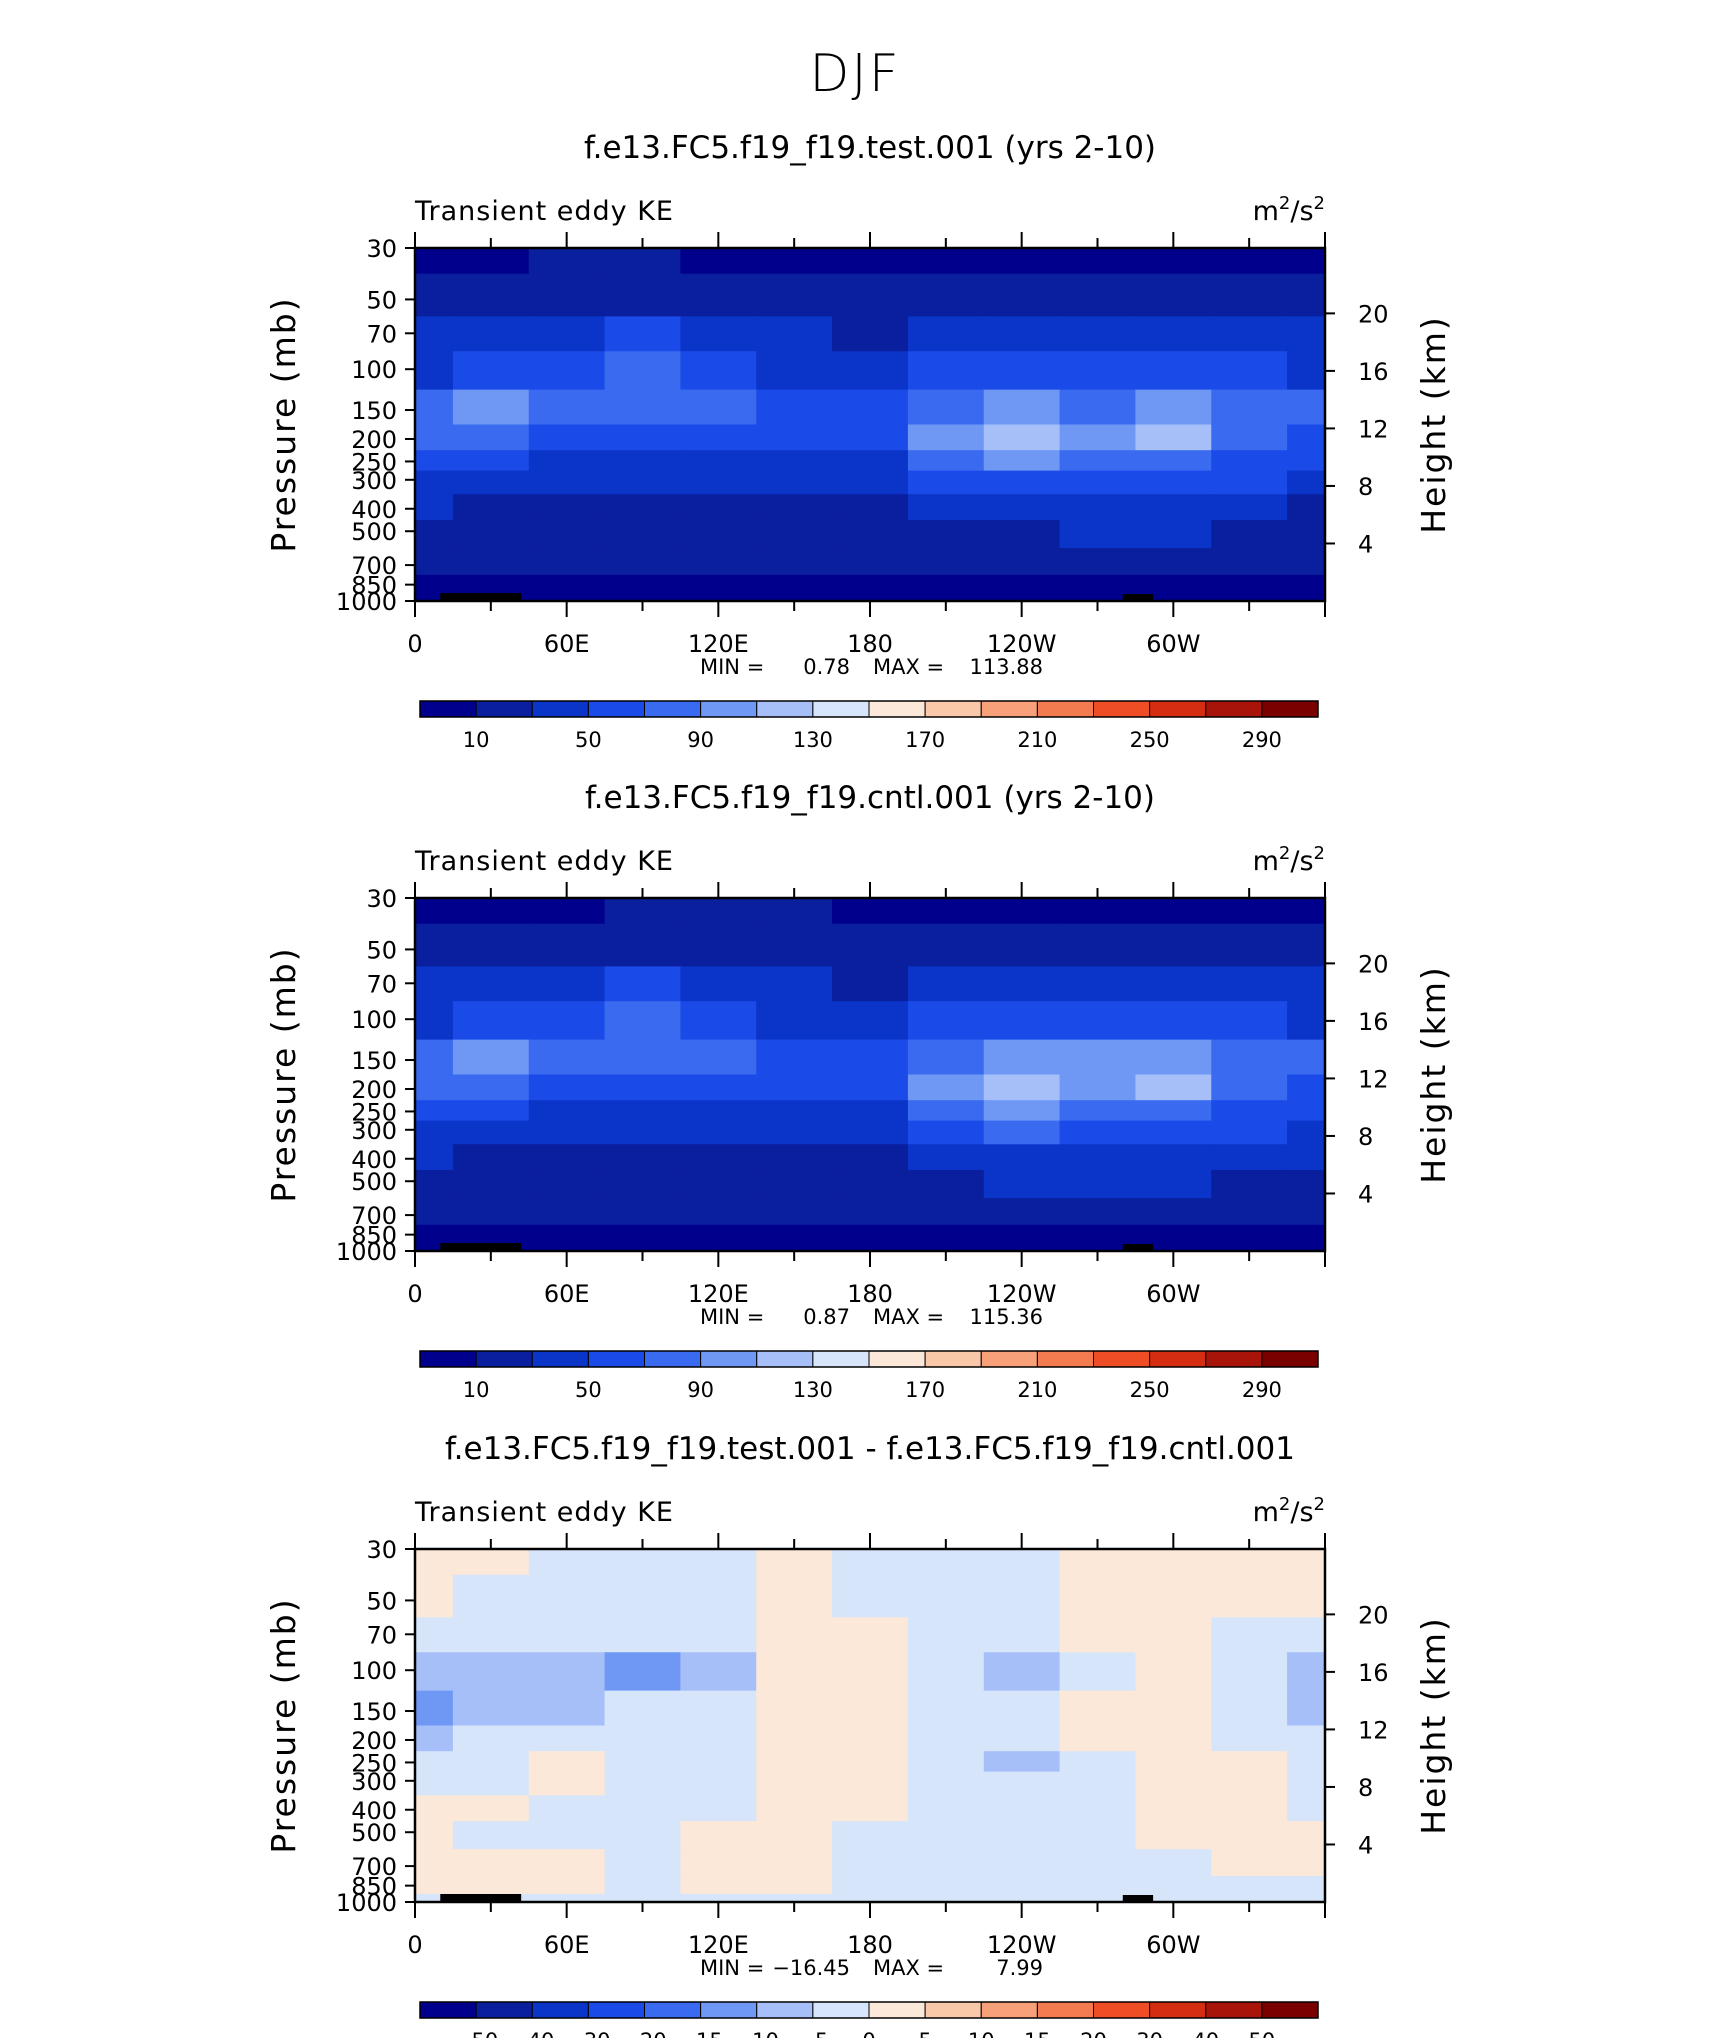  Describe the element at coordinates (544, 861) in the screenshot. I see `variable-label: Transient eddy KE` at that location.